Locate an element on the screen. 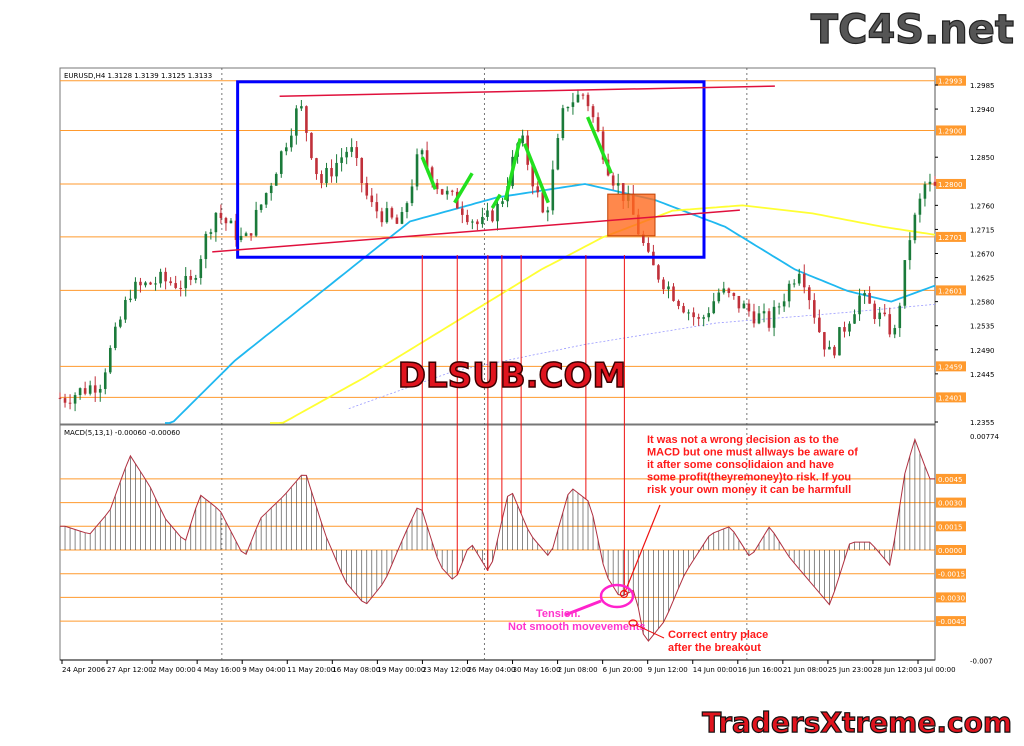 Image resolution: width=1024 pixels, height=746 pixels. decision-note-line: MACD but one must allways be aware of is located at coordinates (752, 453).